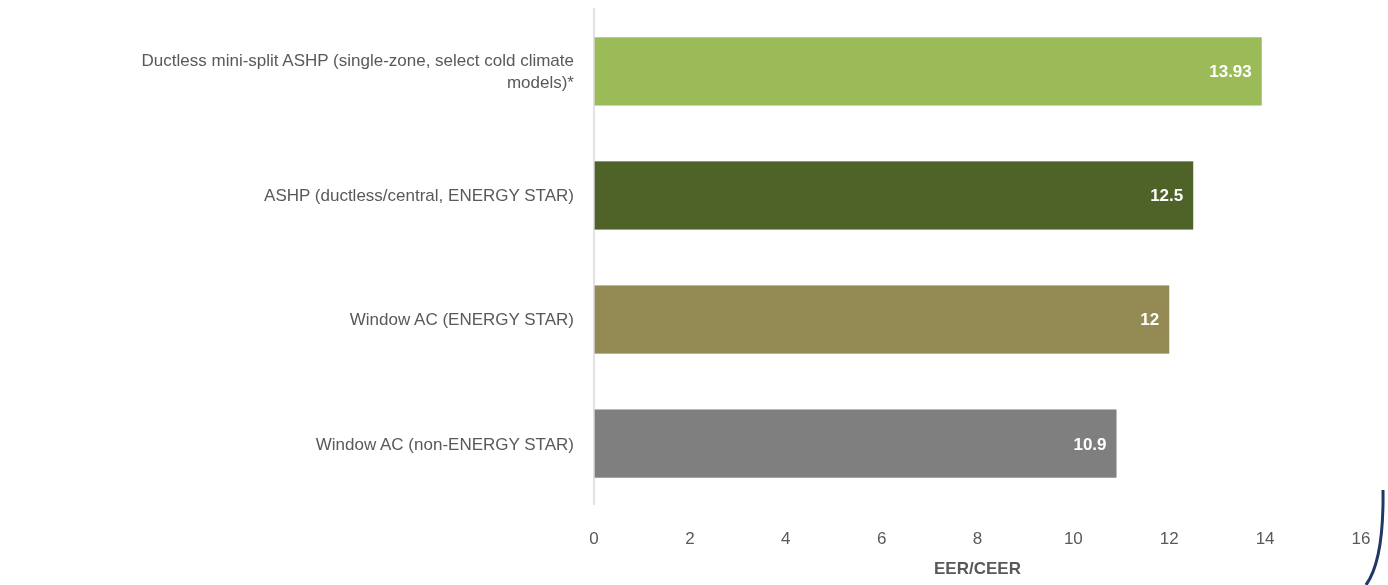  What do you see at coordinates (690, 538) in the screenshot?
I see `x-tick-label: 2` at bounding box center [690, 538].